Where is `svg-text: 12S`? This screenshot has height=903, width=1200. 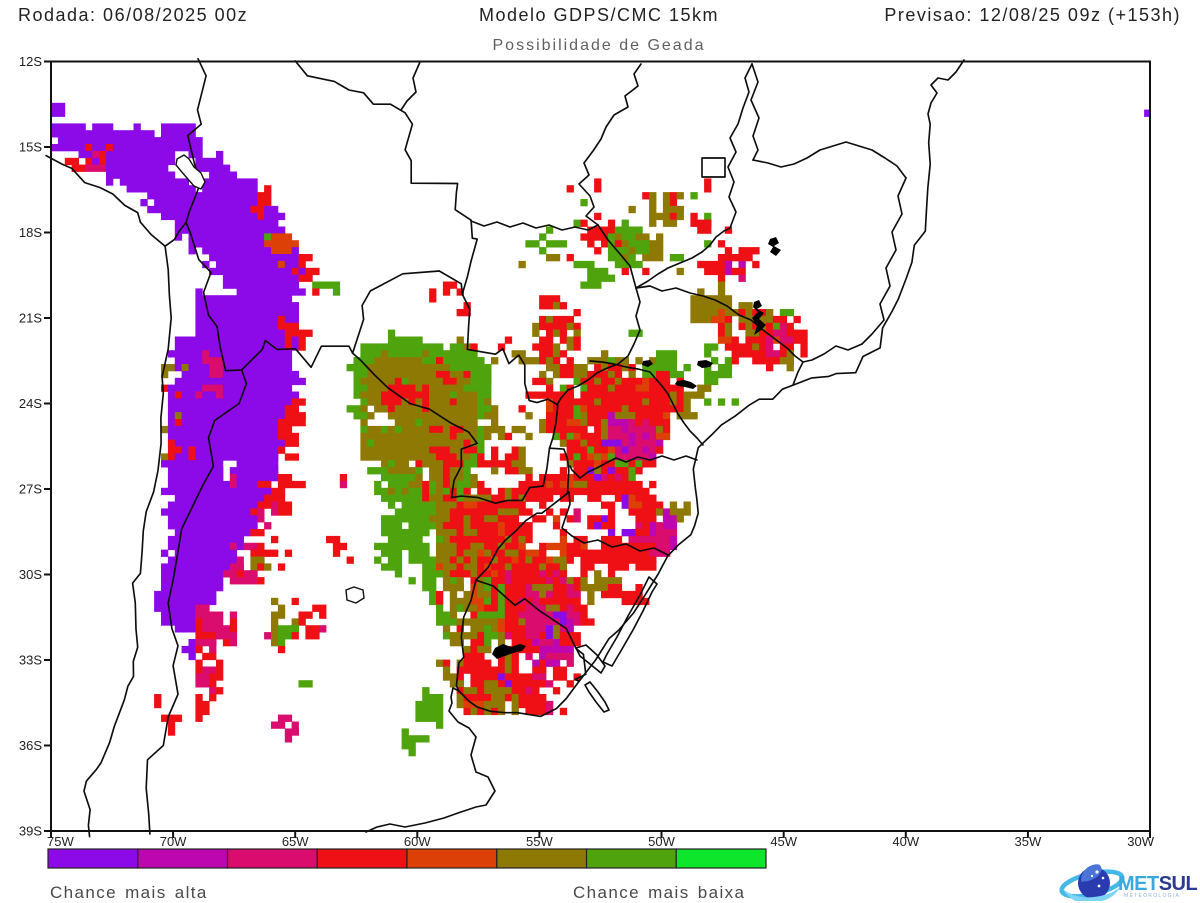 svg-text: 12S is located at coordinates (30, 61).